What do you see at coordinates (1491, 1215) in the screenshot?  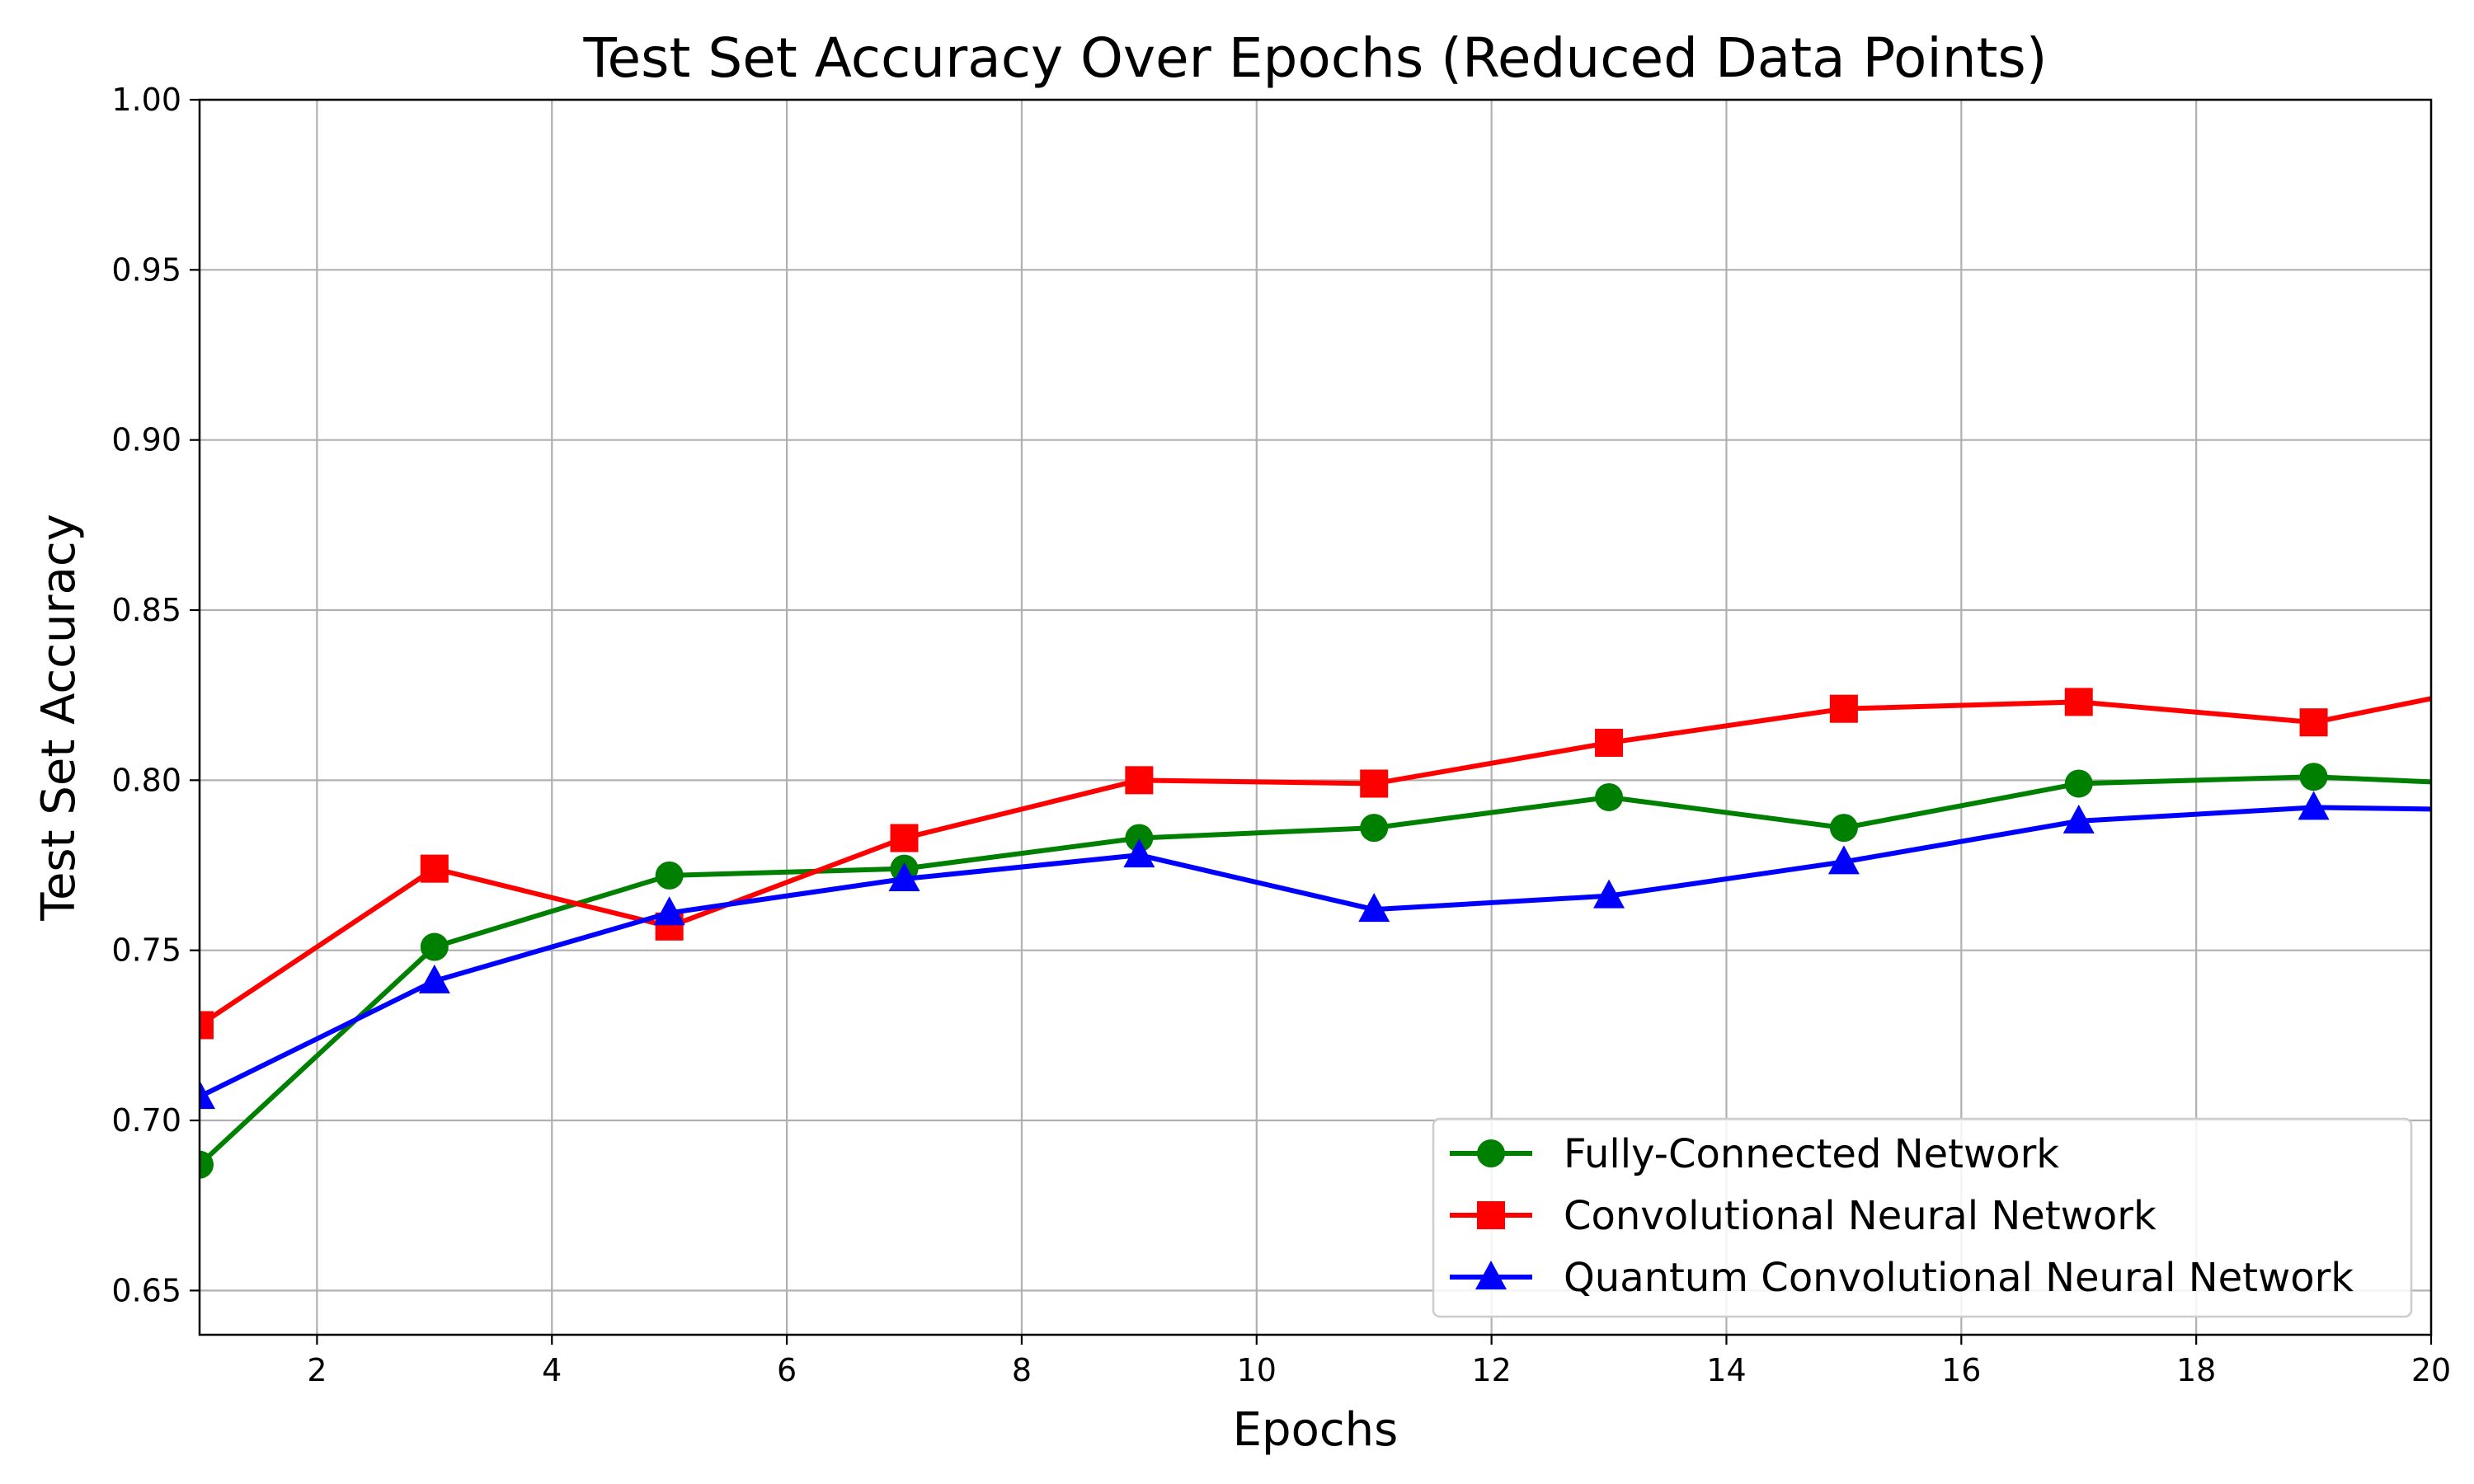 I see `legend-marker-square` at bounding box center [1491, 1215].